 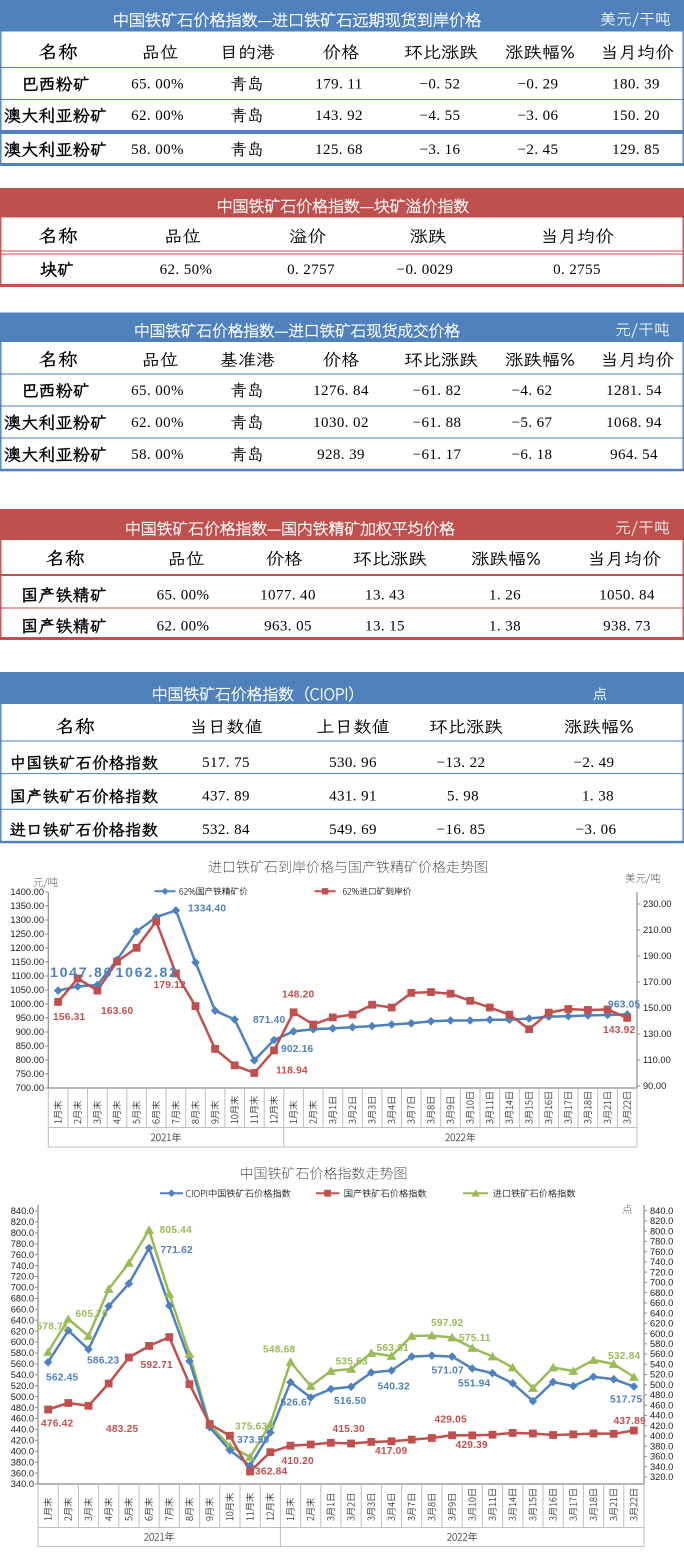 What do you see at coordinates (654, 1086) in the screenshot?
I see `svg-text: 90.00` at bounding box center [654, 1086].